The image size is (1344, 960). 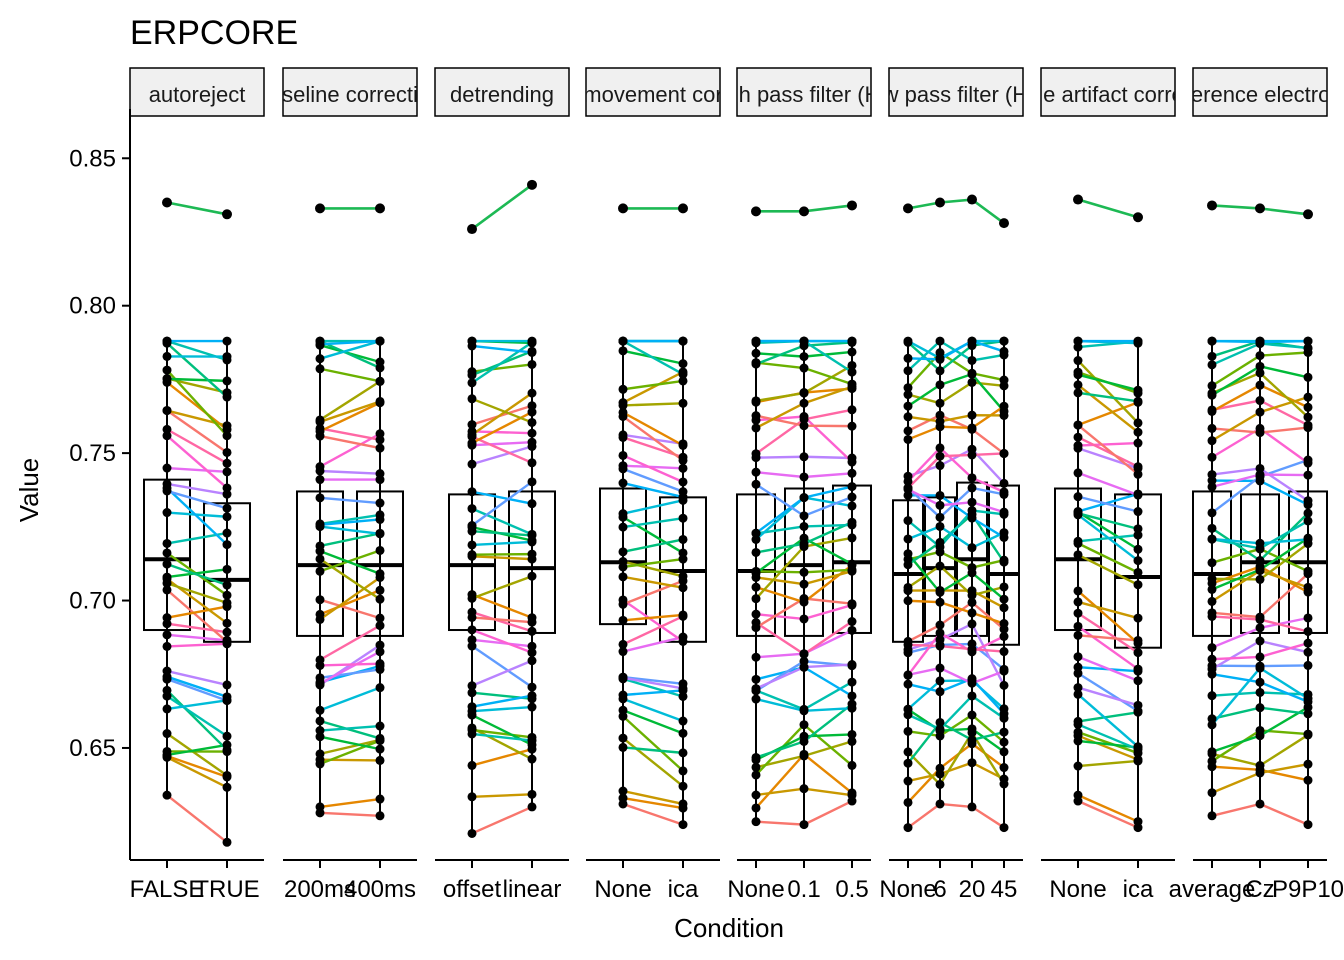 What do you see at coordinates (1254, 94) in the screenshot?
I see `facet-strip-label: reference electrode` at bounding box center [1254, 94].